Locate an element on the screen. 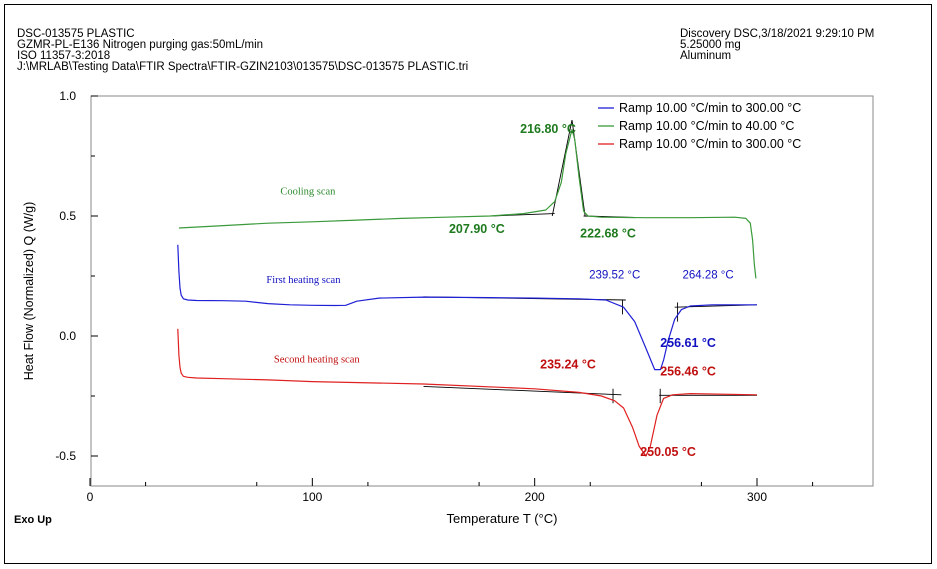 The width and height of the screenshot is (937, 569). instrument-line: Discovery DSC,3/18/2021 9:29:10 PM is located at coordinates (777, 34).